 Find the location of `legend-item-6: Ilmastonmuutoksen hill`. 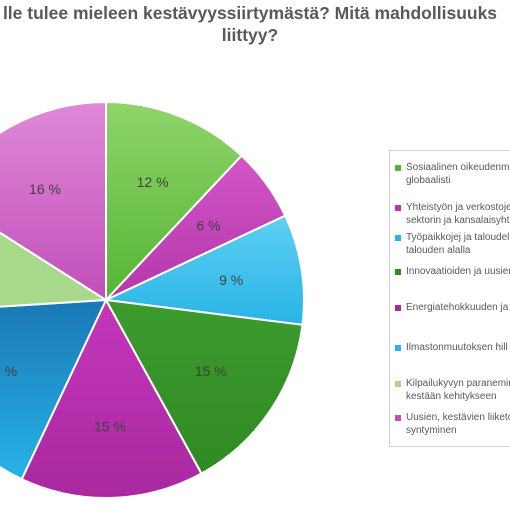

legend-item-6: Ilmastonmuutoksen hill is located at coordinates (451, 347).